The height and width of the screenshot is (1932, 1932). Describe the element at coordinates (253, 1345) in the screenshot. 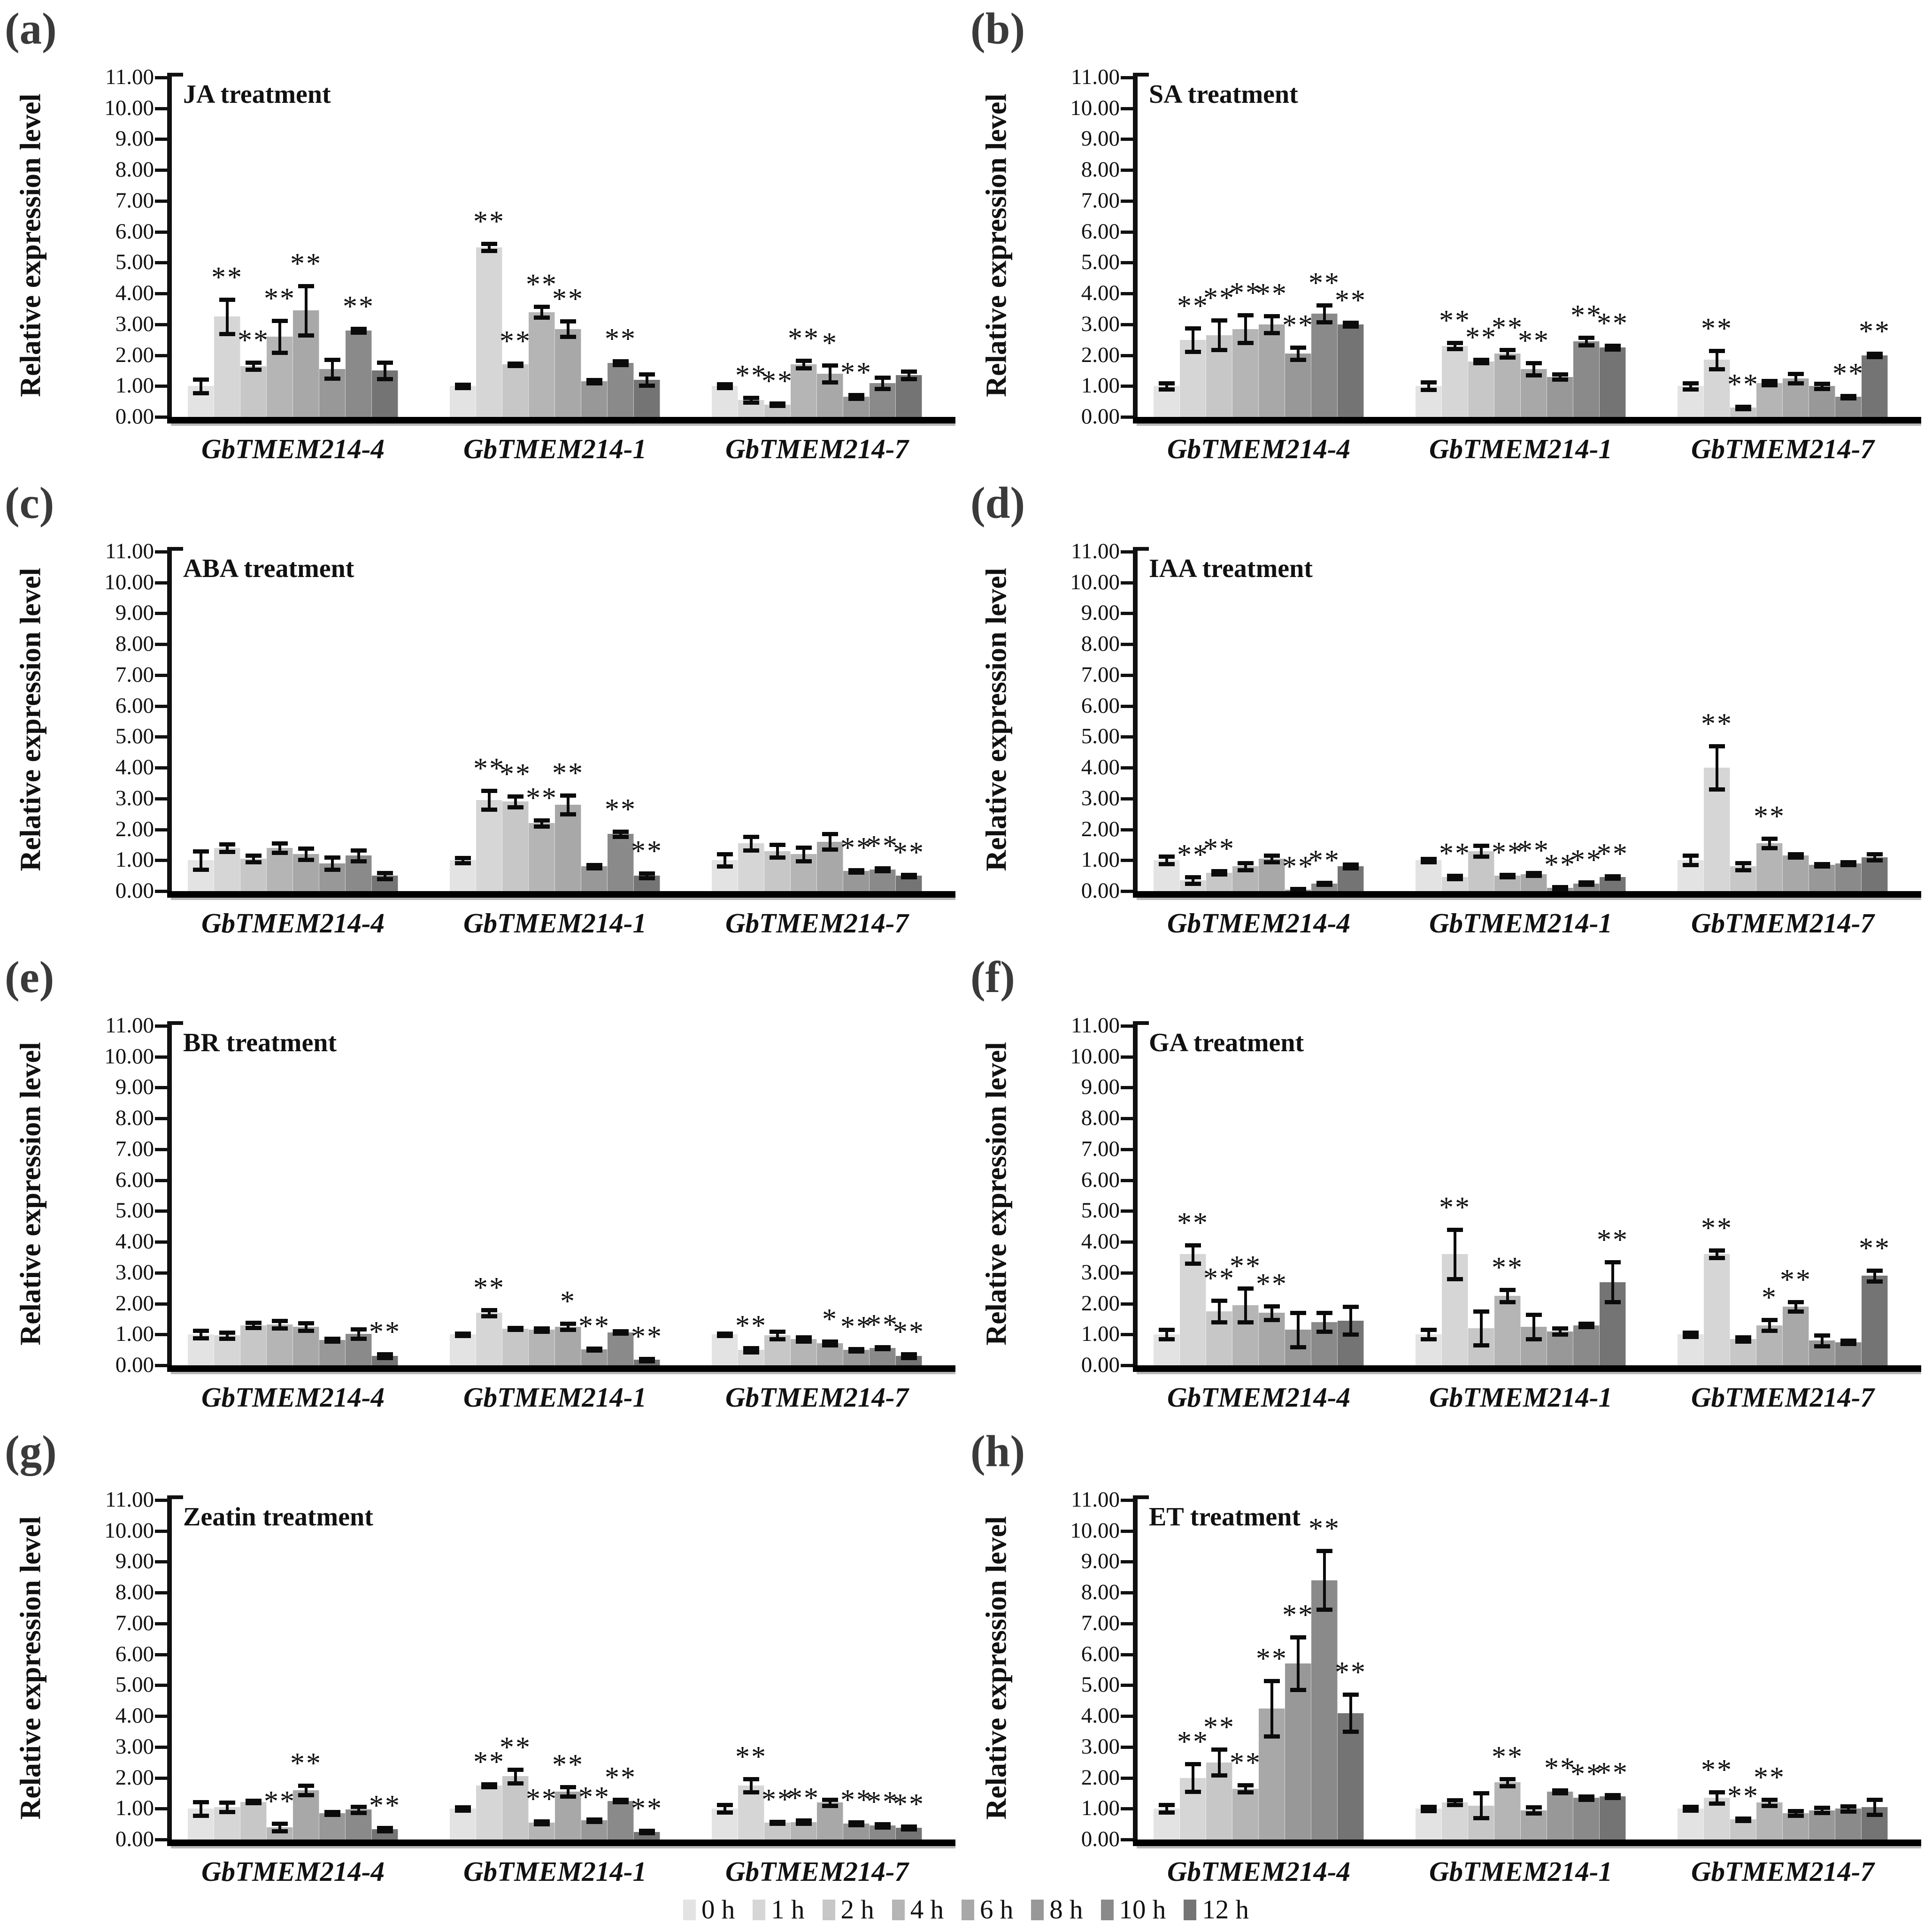

I see `bar-GbTMEM214-4-2h` at that location.